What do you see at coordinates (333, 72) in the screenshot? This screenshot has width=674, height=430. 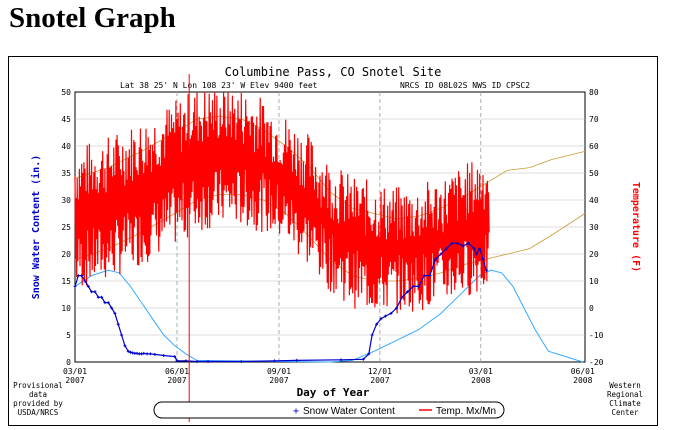 I see `chart-title: Columbine Pass, CO Snotel Site` at bounding box center [333, 72].